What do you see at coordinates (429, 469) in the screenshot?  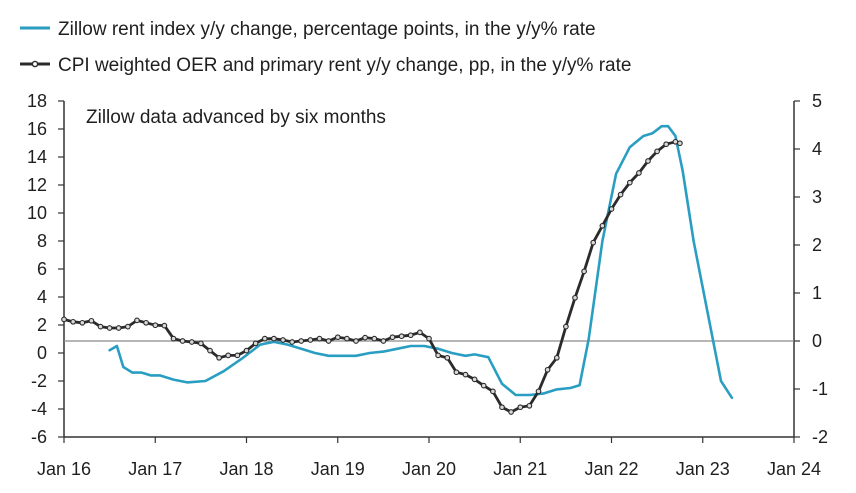 I see `x-tick-label: Jan 20` at bounding box center [429, 469].